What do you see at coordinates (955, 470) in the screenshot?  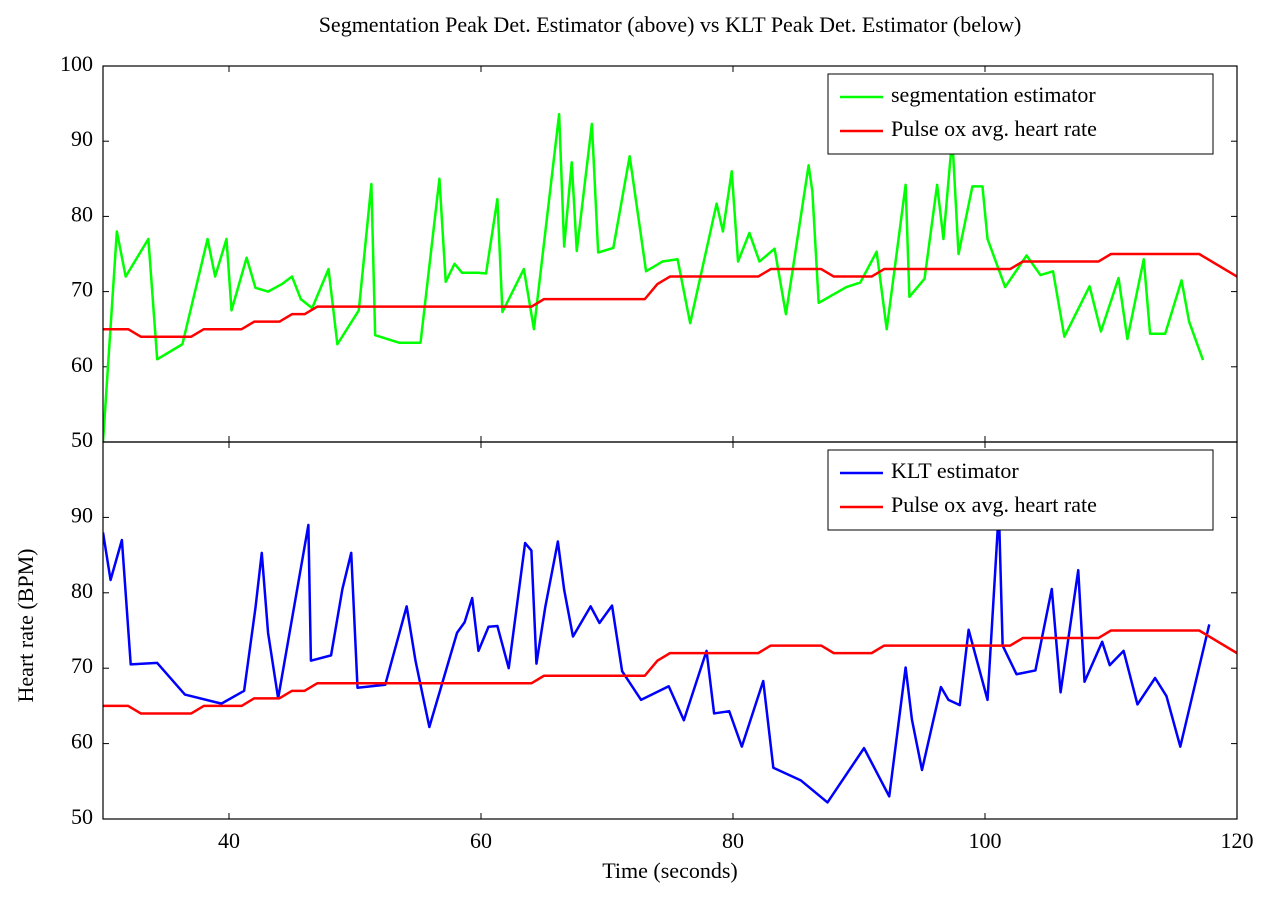 I see `legend-label: KLT estimator` at bounding box center [955, 470].